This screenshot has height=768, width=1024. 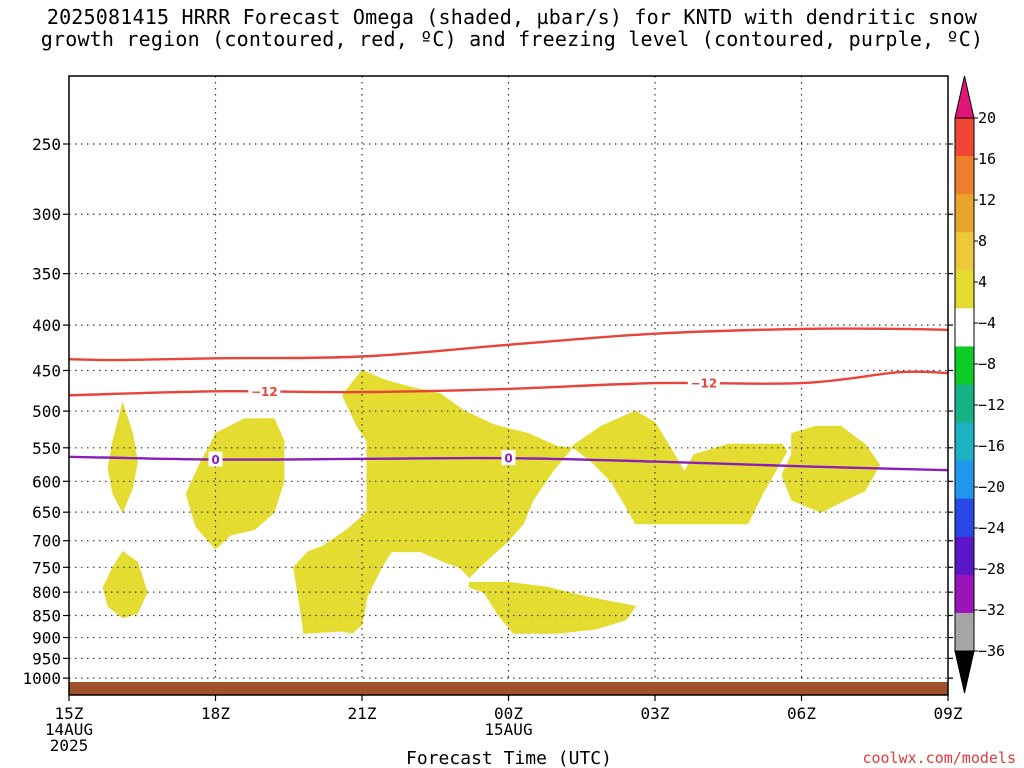 I want to click on colorbar-tick-label: −4, so click(x=987, y=323).